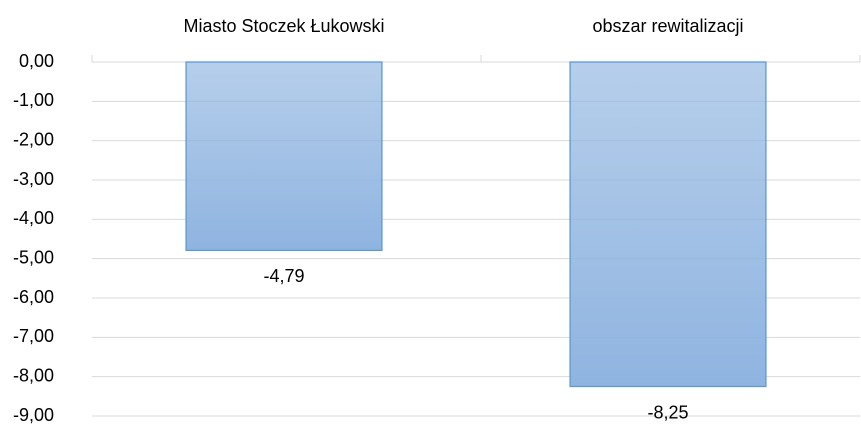 The height and width of the screenshot is (427, 861). Describe the element at coordinates (284, 156) in the screenshot. I see `bar` at that location.